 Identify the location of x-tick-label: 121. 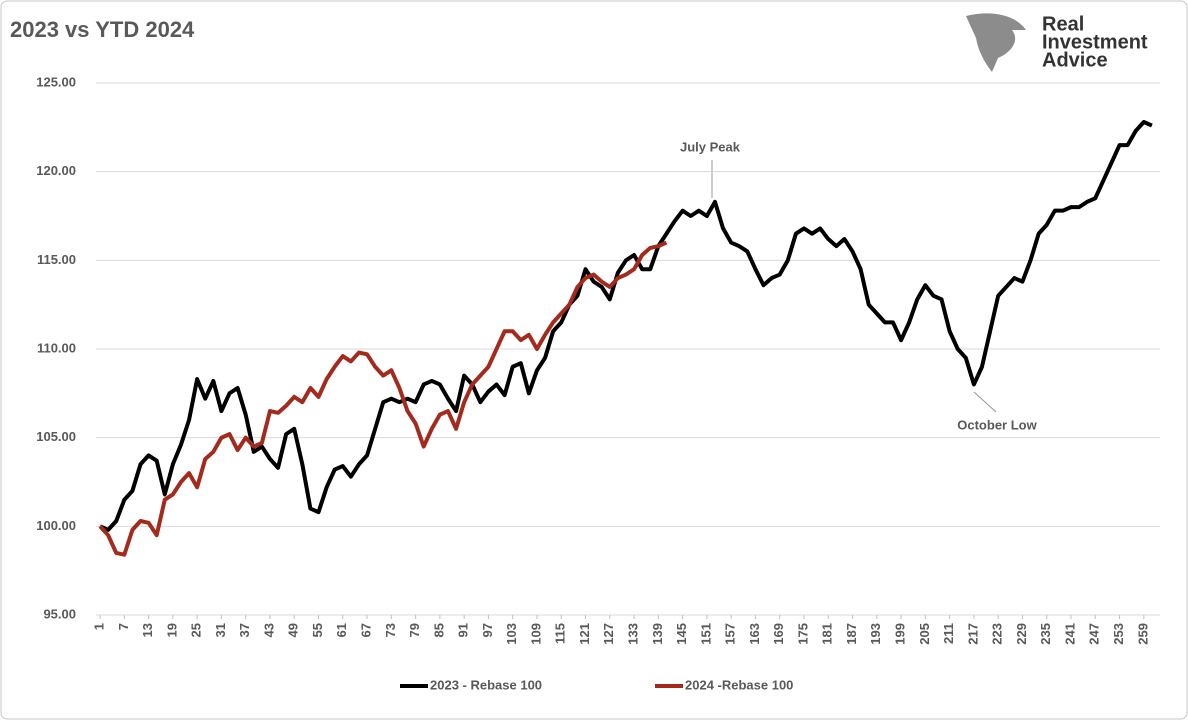
(584, 634).